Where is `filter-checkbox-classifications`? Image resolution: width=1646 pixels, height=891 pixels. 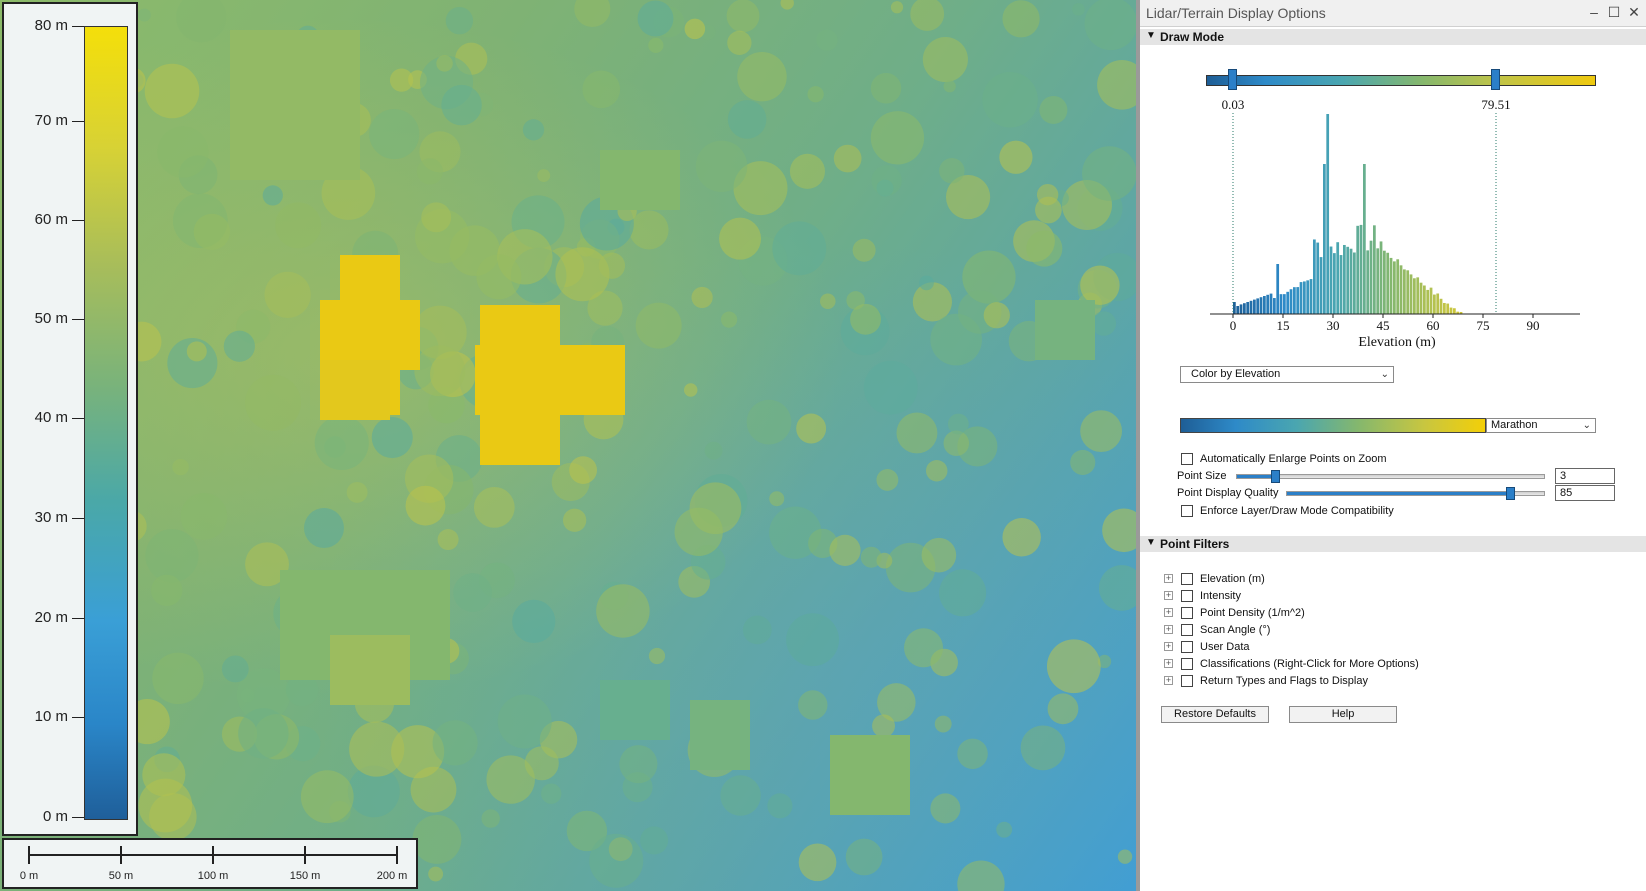
filter-checkbox-classifications is located at coordinates (1187, 664).